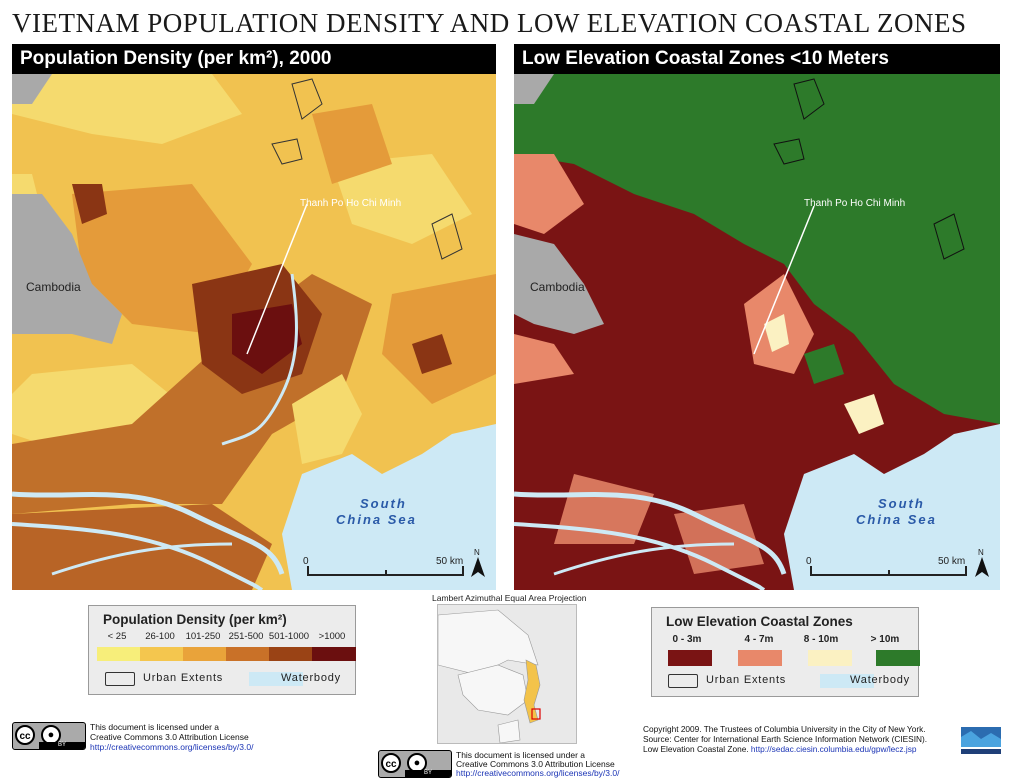  I want to click on legend-swatch-lt25, so click(119, 654).